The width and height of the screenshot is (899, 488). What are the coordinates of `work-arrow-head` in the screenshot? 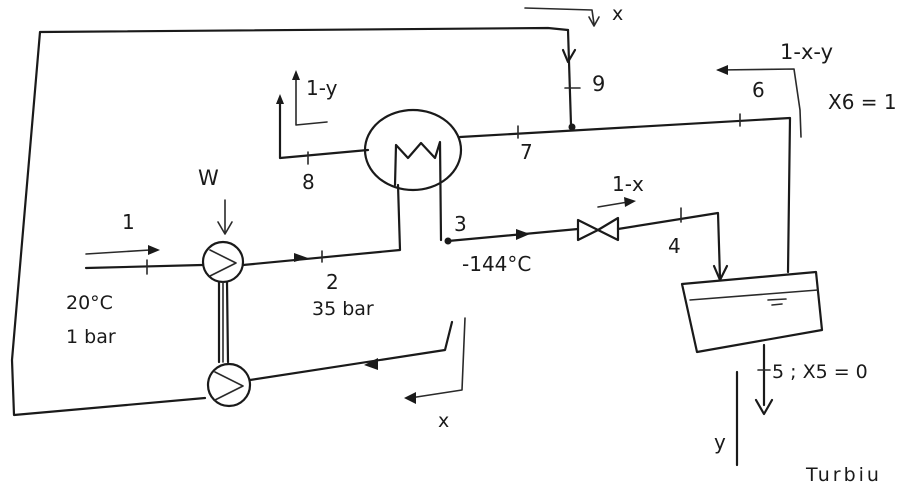 It's located at (225, 228).